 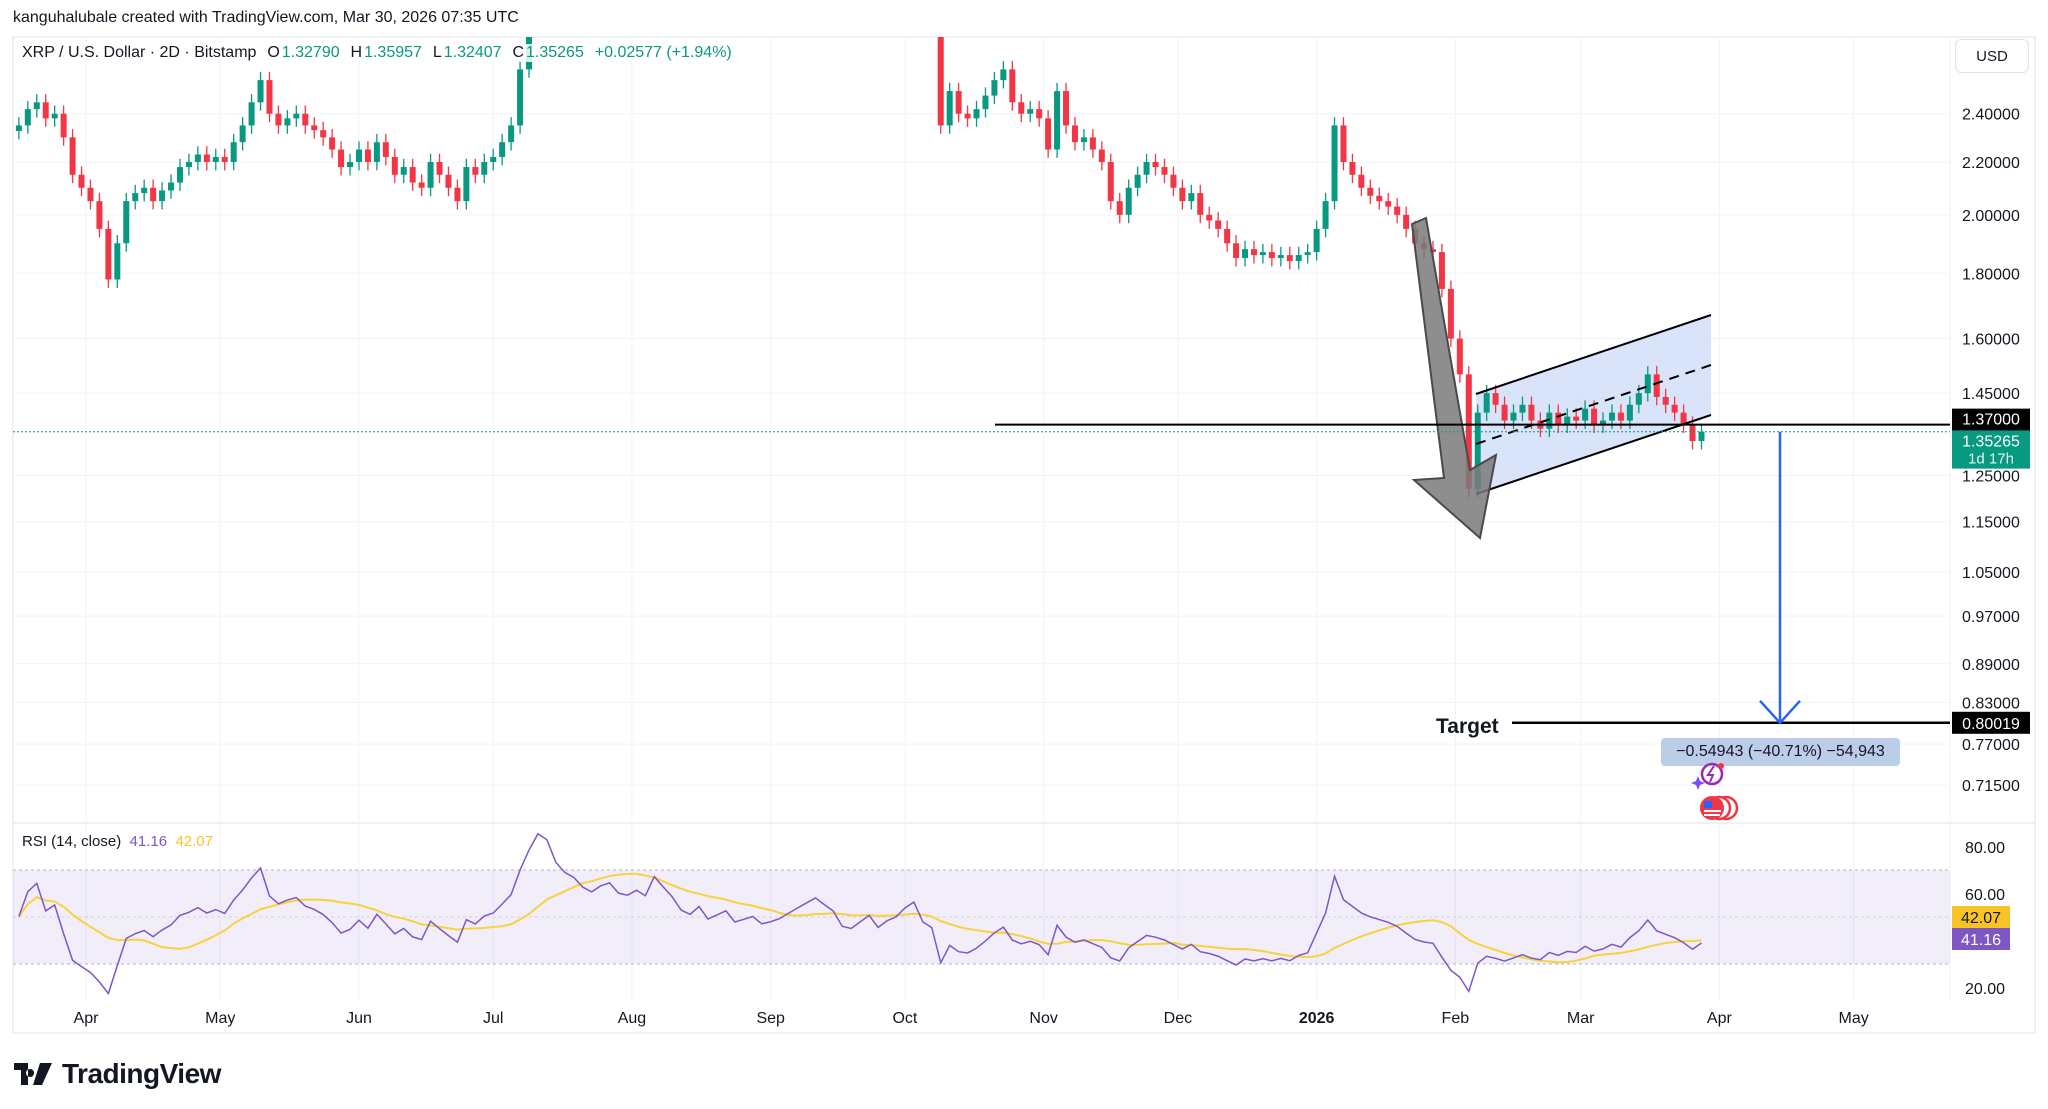 What do you see at coordinates (1708, 804) in the screenshot?
I see `flag-canton` at bounding box center [1708, 804].